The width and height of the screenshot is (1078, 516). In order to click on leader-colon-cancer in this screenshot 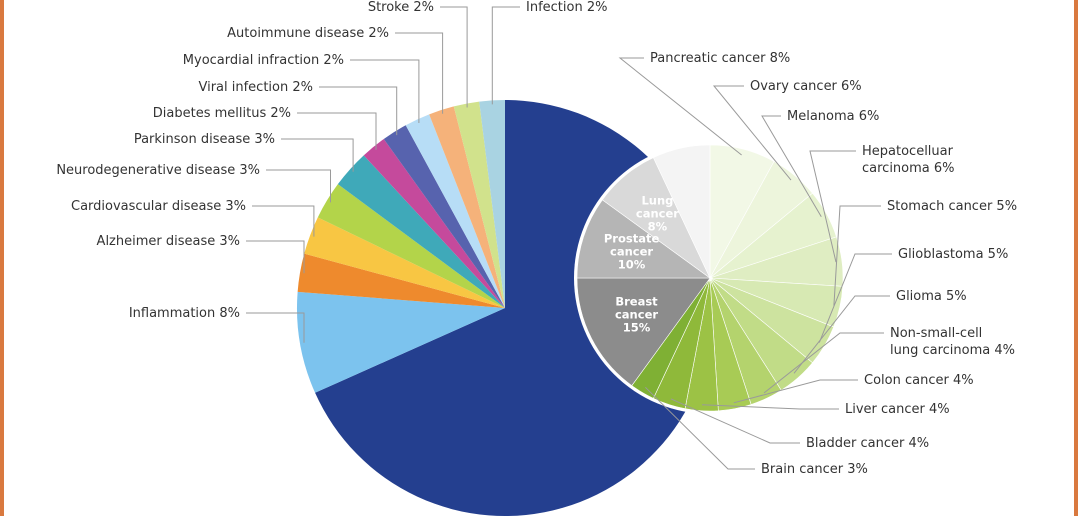, I will do `click(795, 391)`.